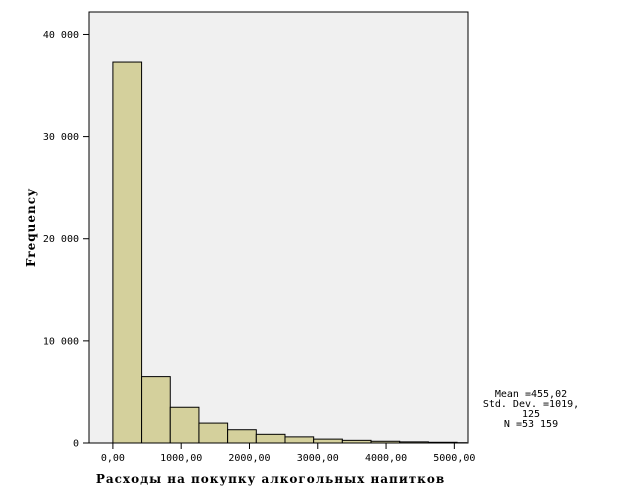 The image size is (625, 500). I want to click on stat-std-dev: Std. Dev. =1019,, so click(531, 404).